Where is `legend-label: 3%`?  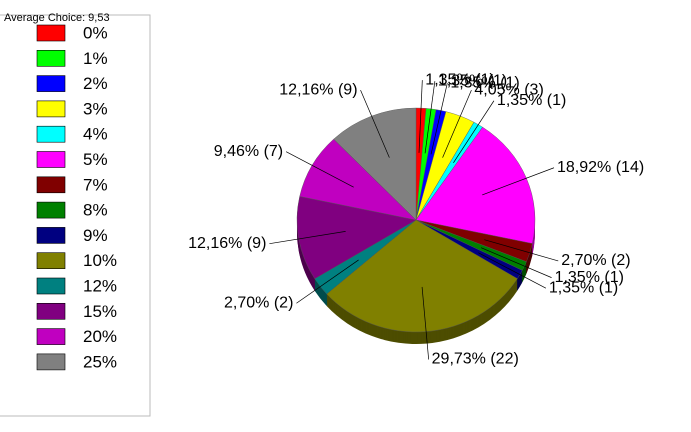 legend-label: 3% is located at coordinates (95, 108).